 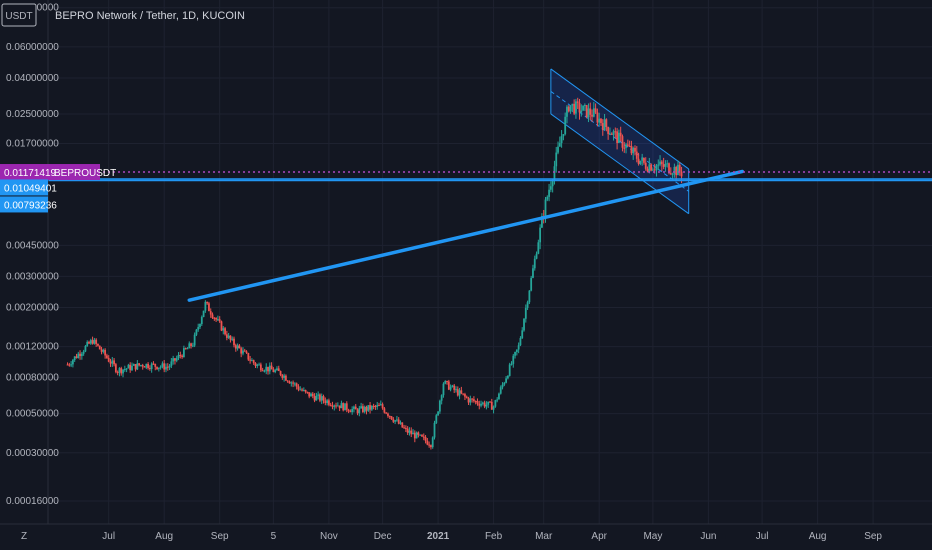 What do you see at coordinates (619, 119) in the screenshot?
I see `channel-upper-line` at bounding box center [619, 119].